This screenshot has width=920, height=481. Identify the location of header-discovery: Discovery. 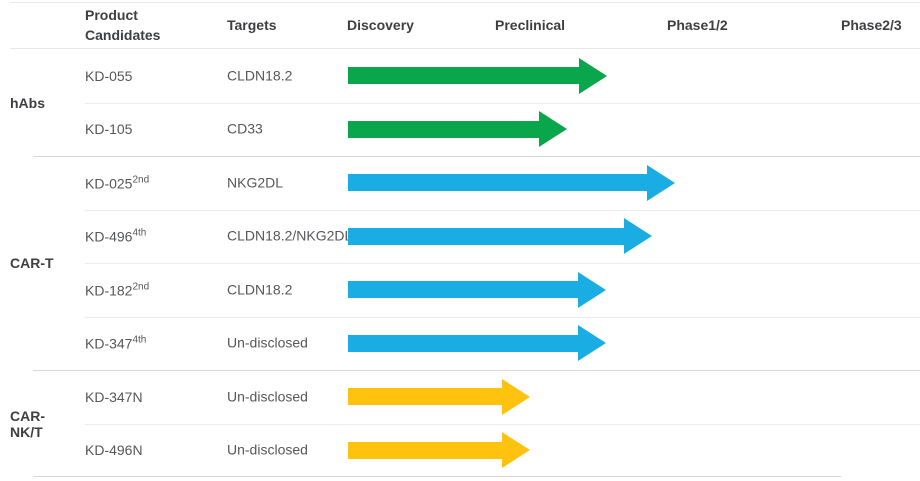
(380, 24).